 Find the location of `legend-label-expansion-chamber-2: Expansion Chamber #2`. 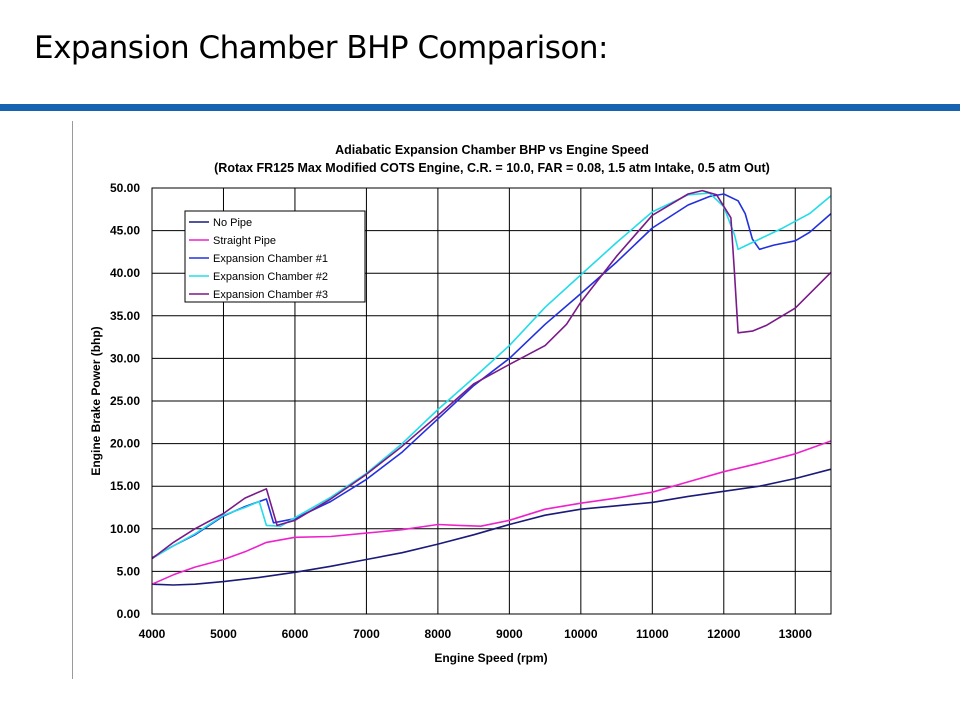

legend-label-expansion-chamber-2: Expansion Chamber #2 is located at coordinates (270, 277).